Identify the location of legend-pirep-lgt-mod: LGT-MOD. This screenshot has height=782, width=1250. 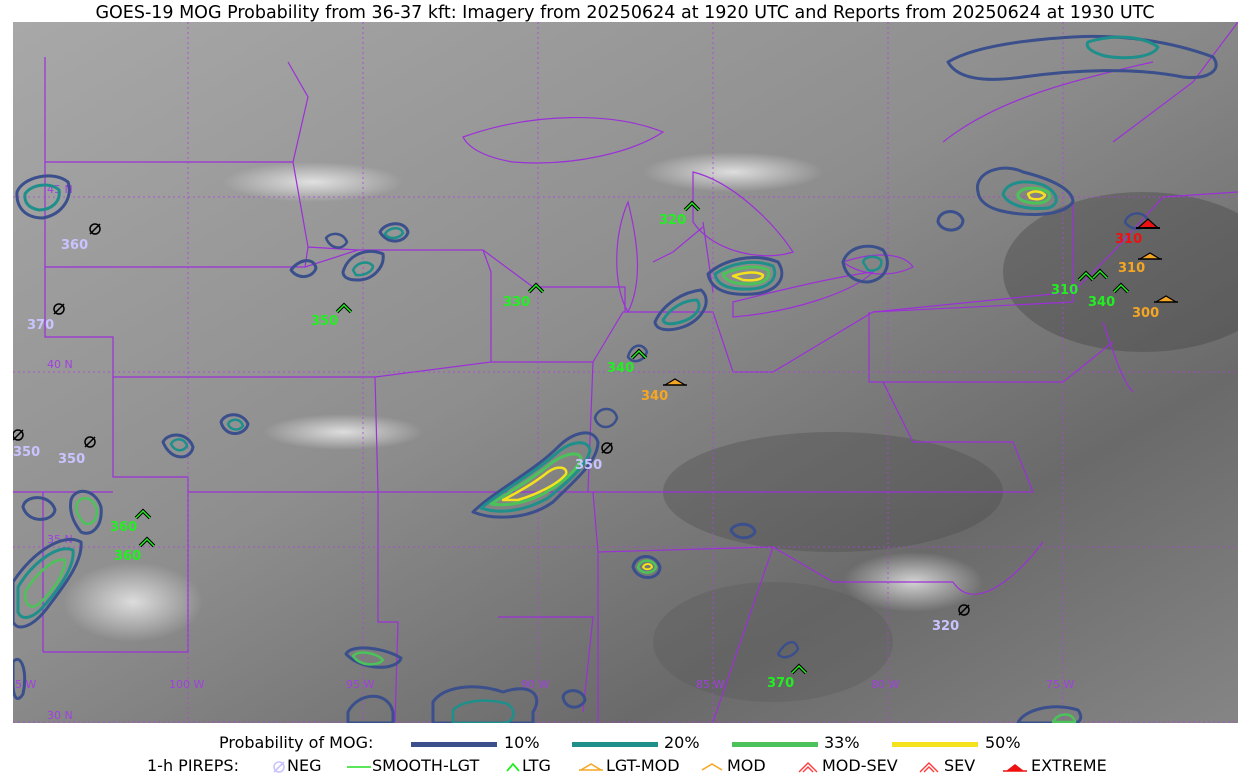
(643, 765).